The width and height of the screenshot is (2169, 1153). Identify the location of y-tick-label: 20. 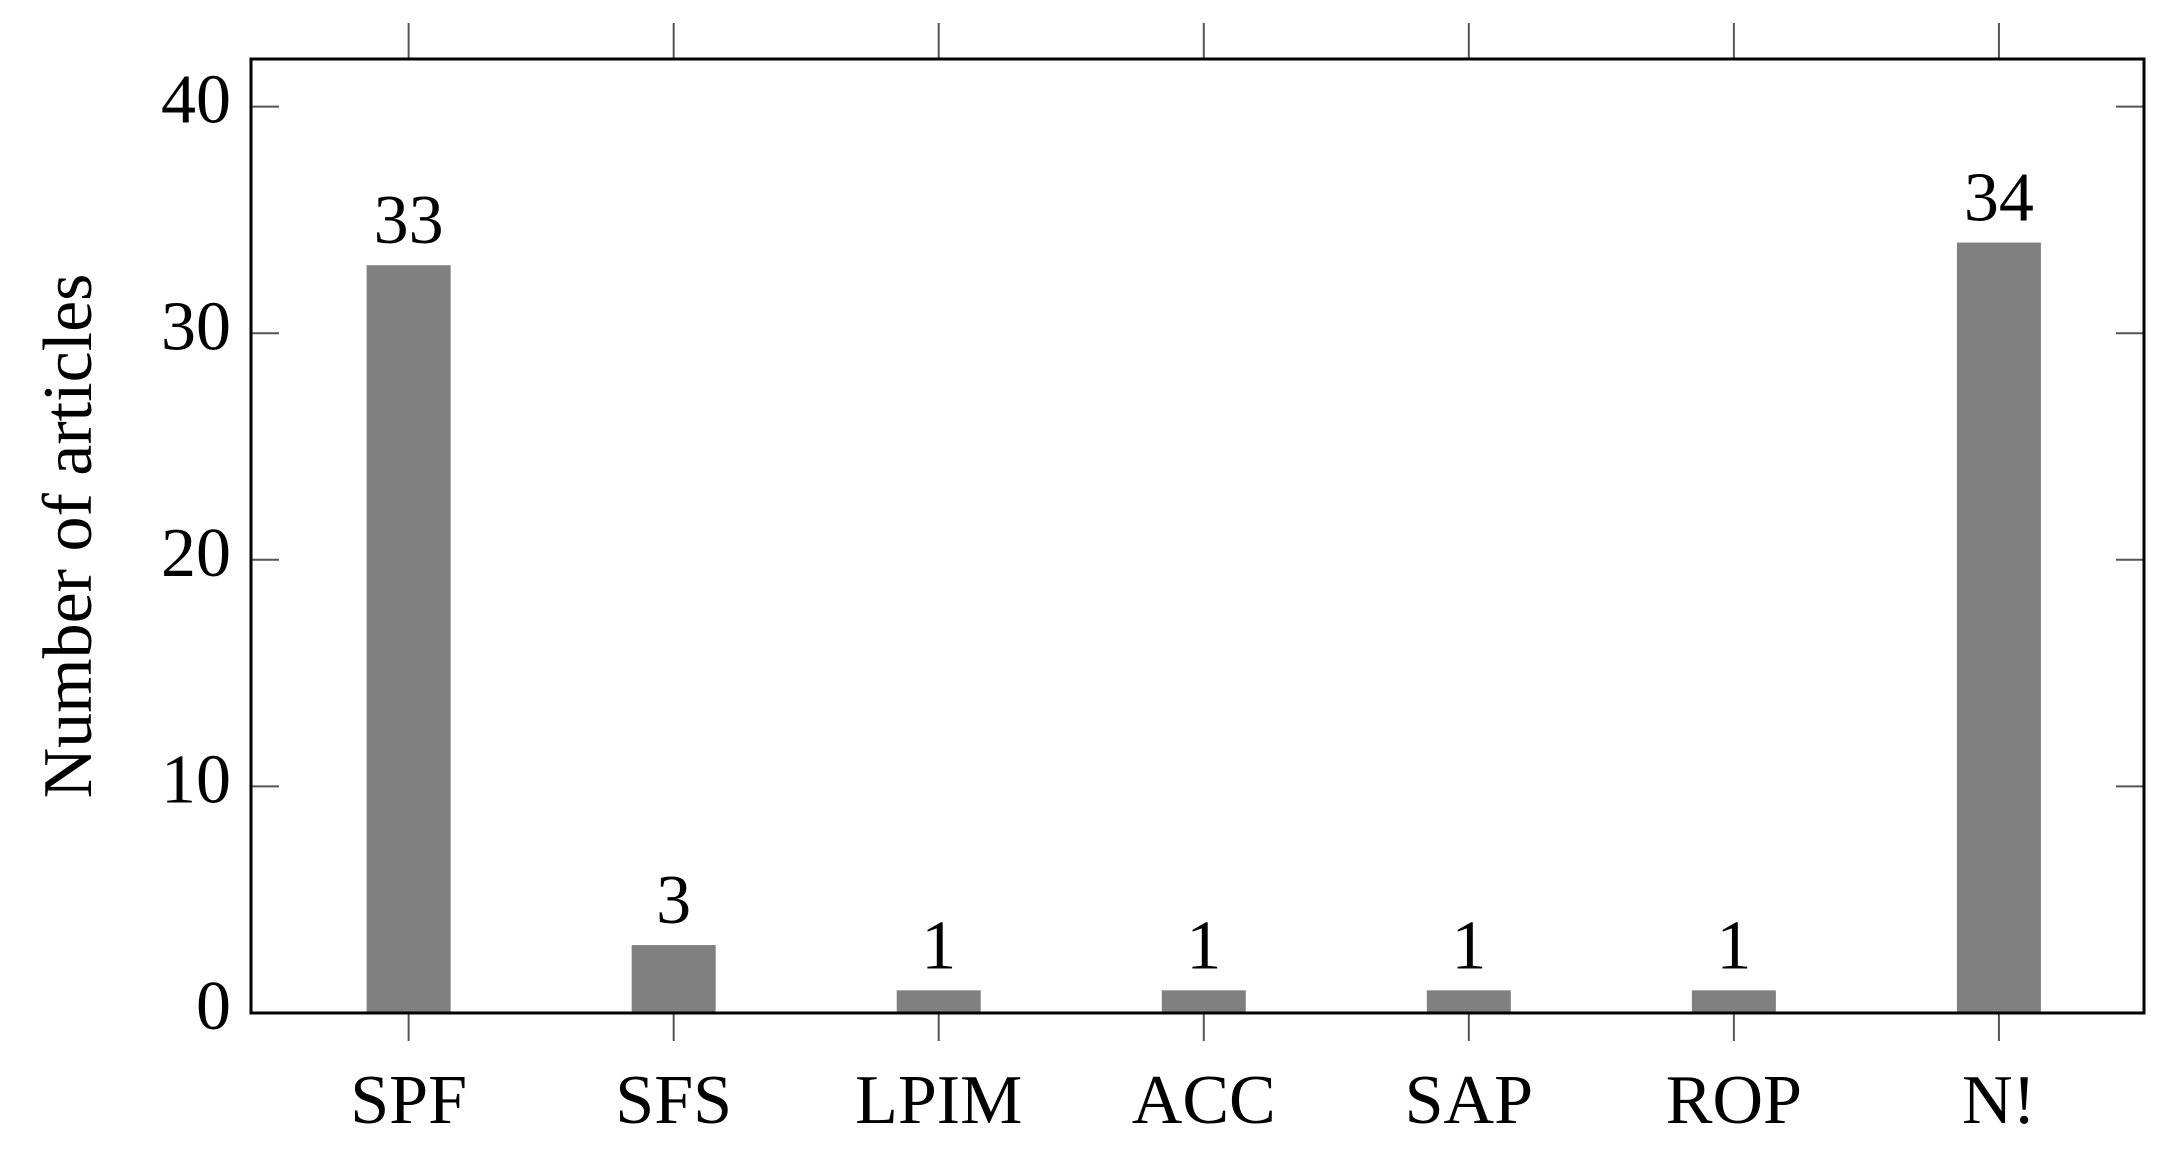
(196, 553).